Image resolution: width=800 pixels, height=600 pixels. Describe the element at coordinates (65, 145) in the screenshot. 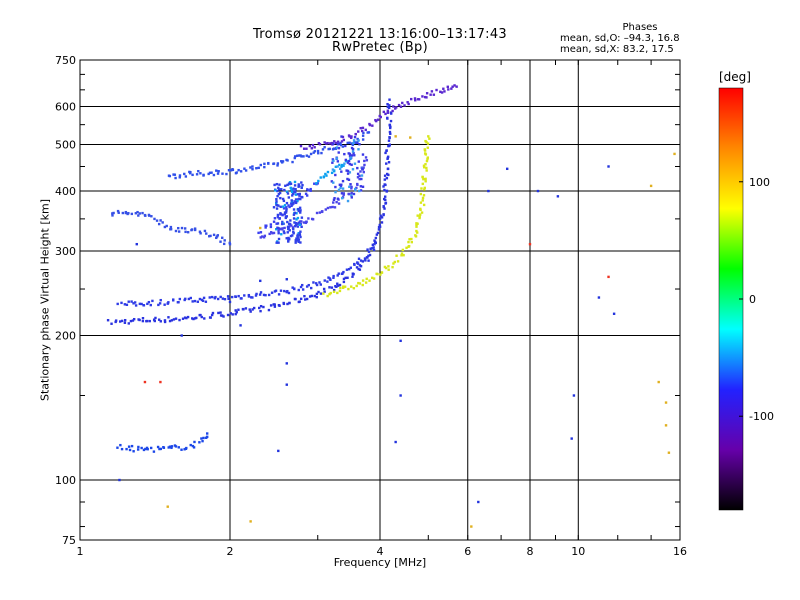

I see `y-tick-label: 500` at that location.